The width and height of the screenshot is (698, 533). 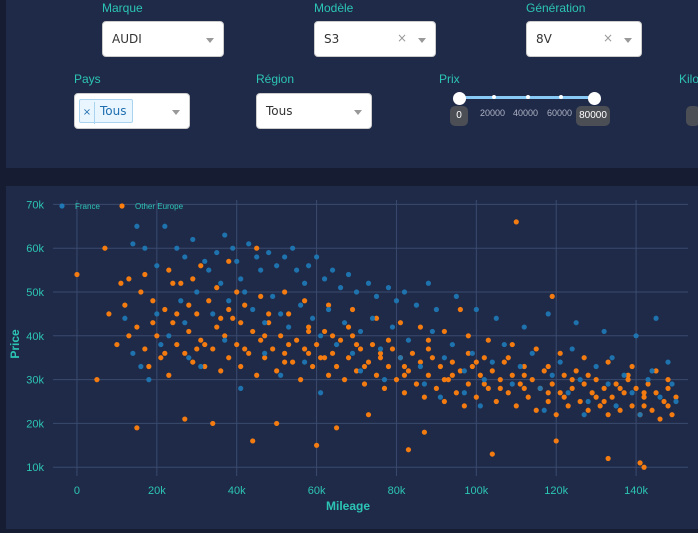 I want to click on prix-min-tooltip: 0, so click(x=459, y=116).